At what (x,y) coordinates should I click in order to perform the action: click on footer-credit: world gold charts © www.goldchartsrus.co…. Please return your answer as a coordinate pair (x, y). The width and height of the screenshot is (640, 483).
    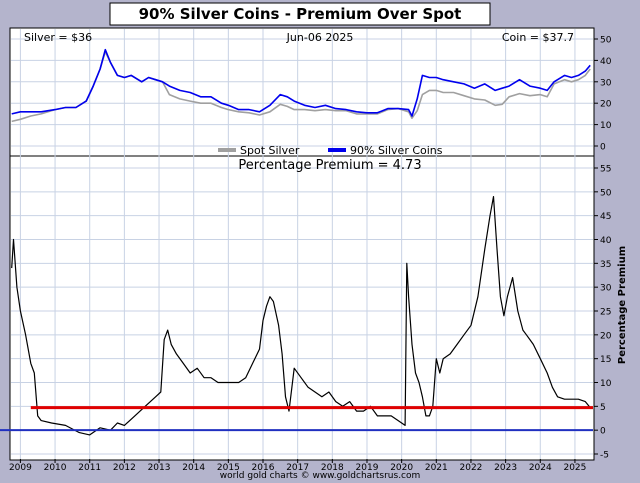
    Looking at the image, I should click on (320, 476).